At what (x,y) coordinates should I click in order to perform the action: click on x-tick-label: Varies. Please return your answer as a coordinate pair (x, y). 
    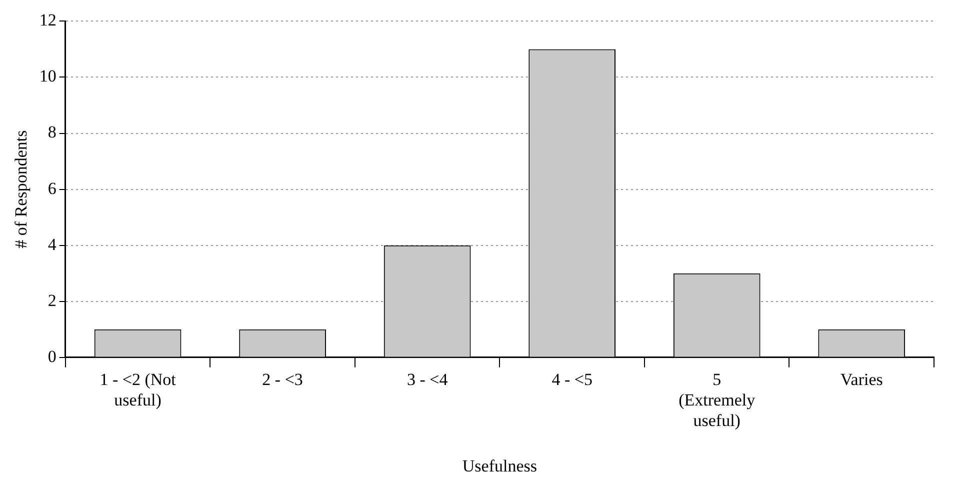
    Looking at the image, I should click on (861, 380).